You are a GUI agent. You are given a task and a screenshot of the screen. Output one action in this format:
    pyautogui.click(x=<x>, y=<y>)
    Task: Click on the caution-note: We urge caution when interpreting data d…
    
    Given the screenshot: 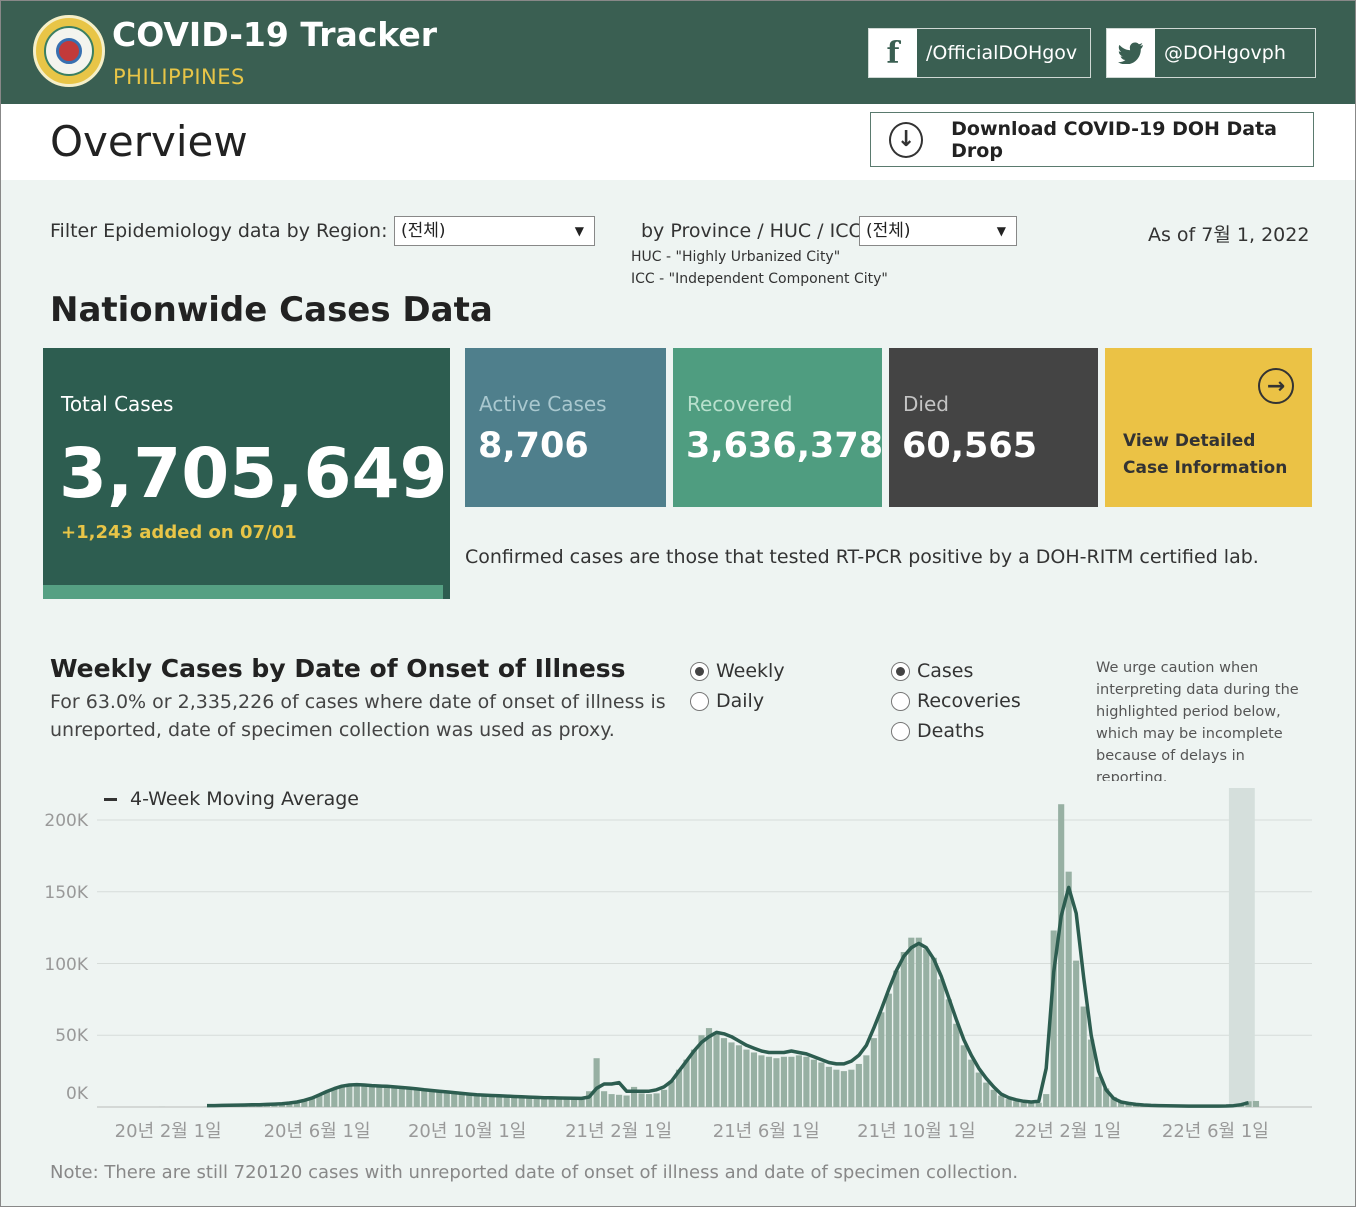 What is the action you would take?
    pyautogui.click(x=1197, y=720)
    